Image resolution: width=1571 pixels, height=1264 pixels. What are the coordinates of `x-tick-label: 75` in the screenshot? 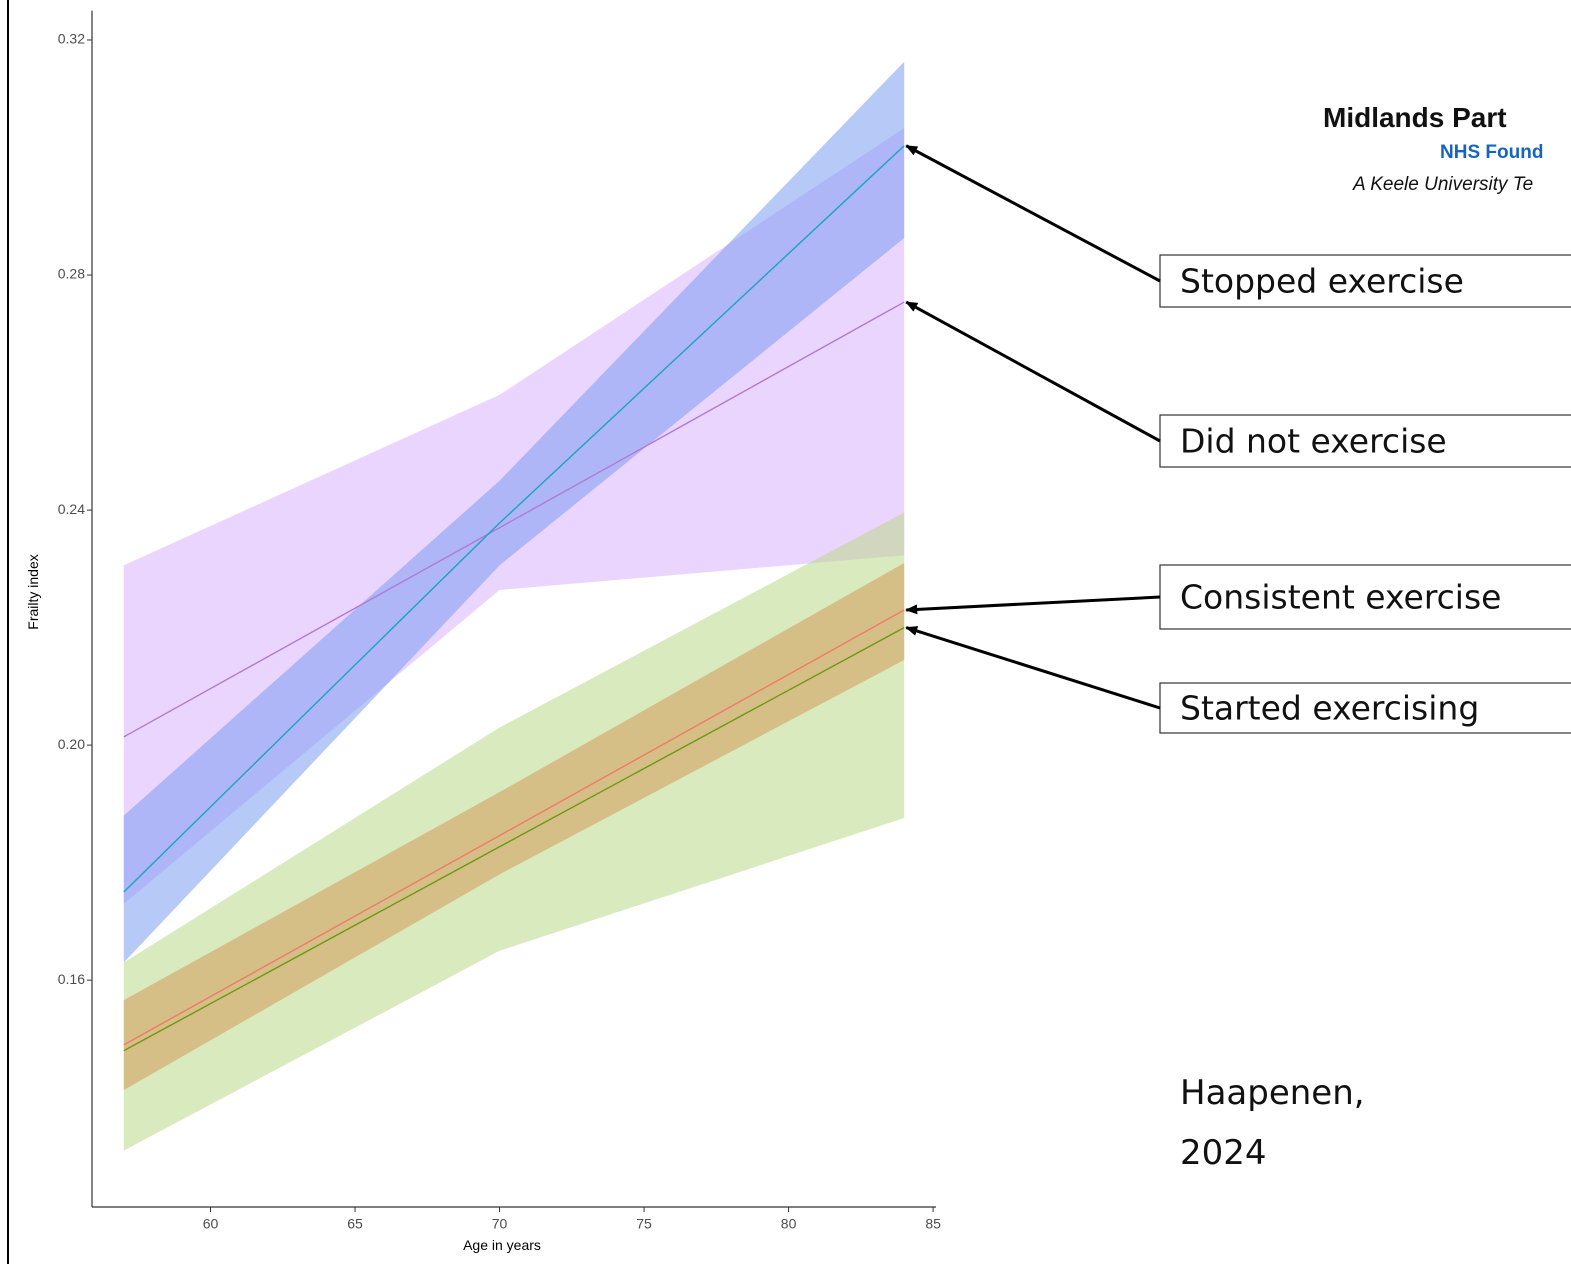 It's located at (644, 1224).